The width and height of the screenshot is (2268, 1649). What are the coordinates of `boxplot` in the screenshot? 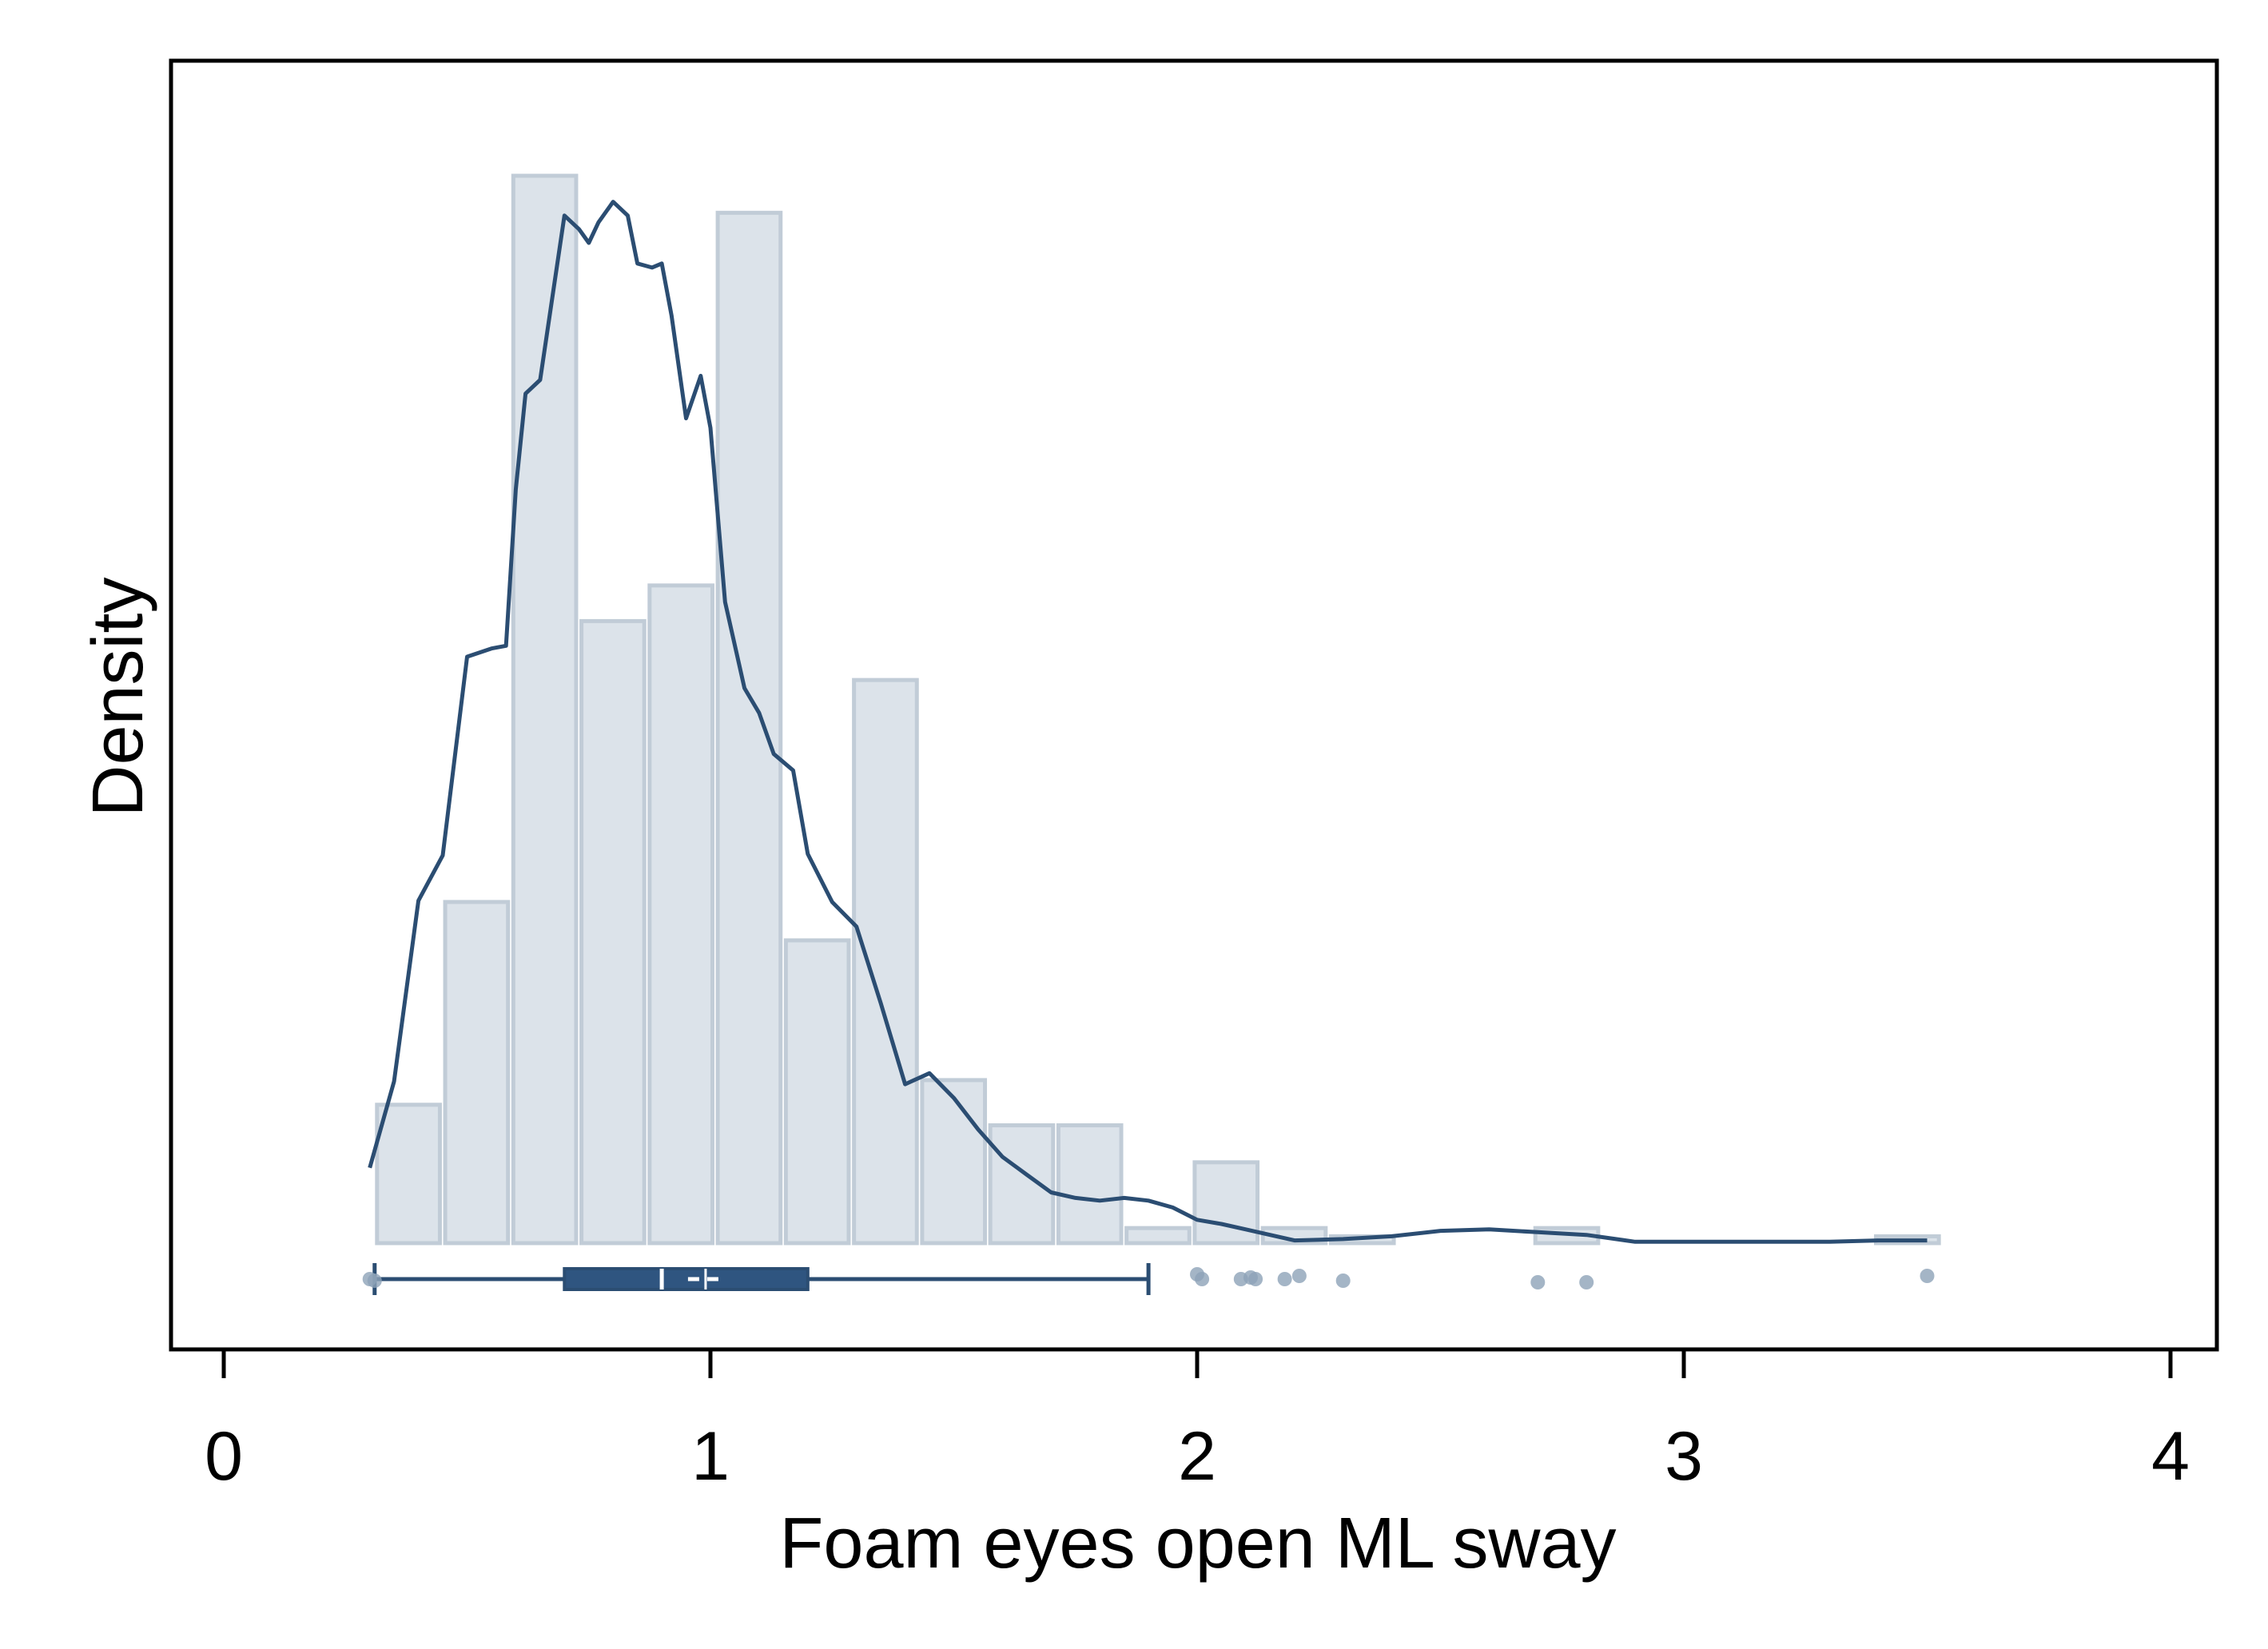 It's located at (1148, 1279).